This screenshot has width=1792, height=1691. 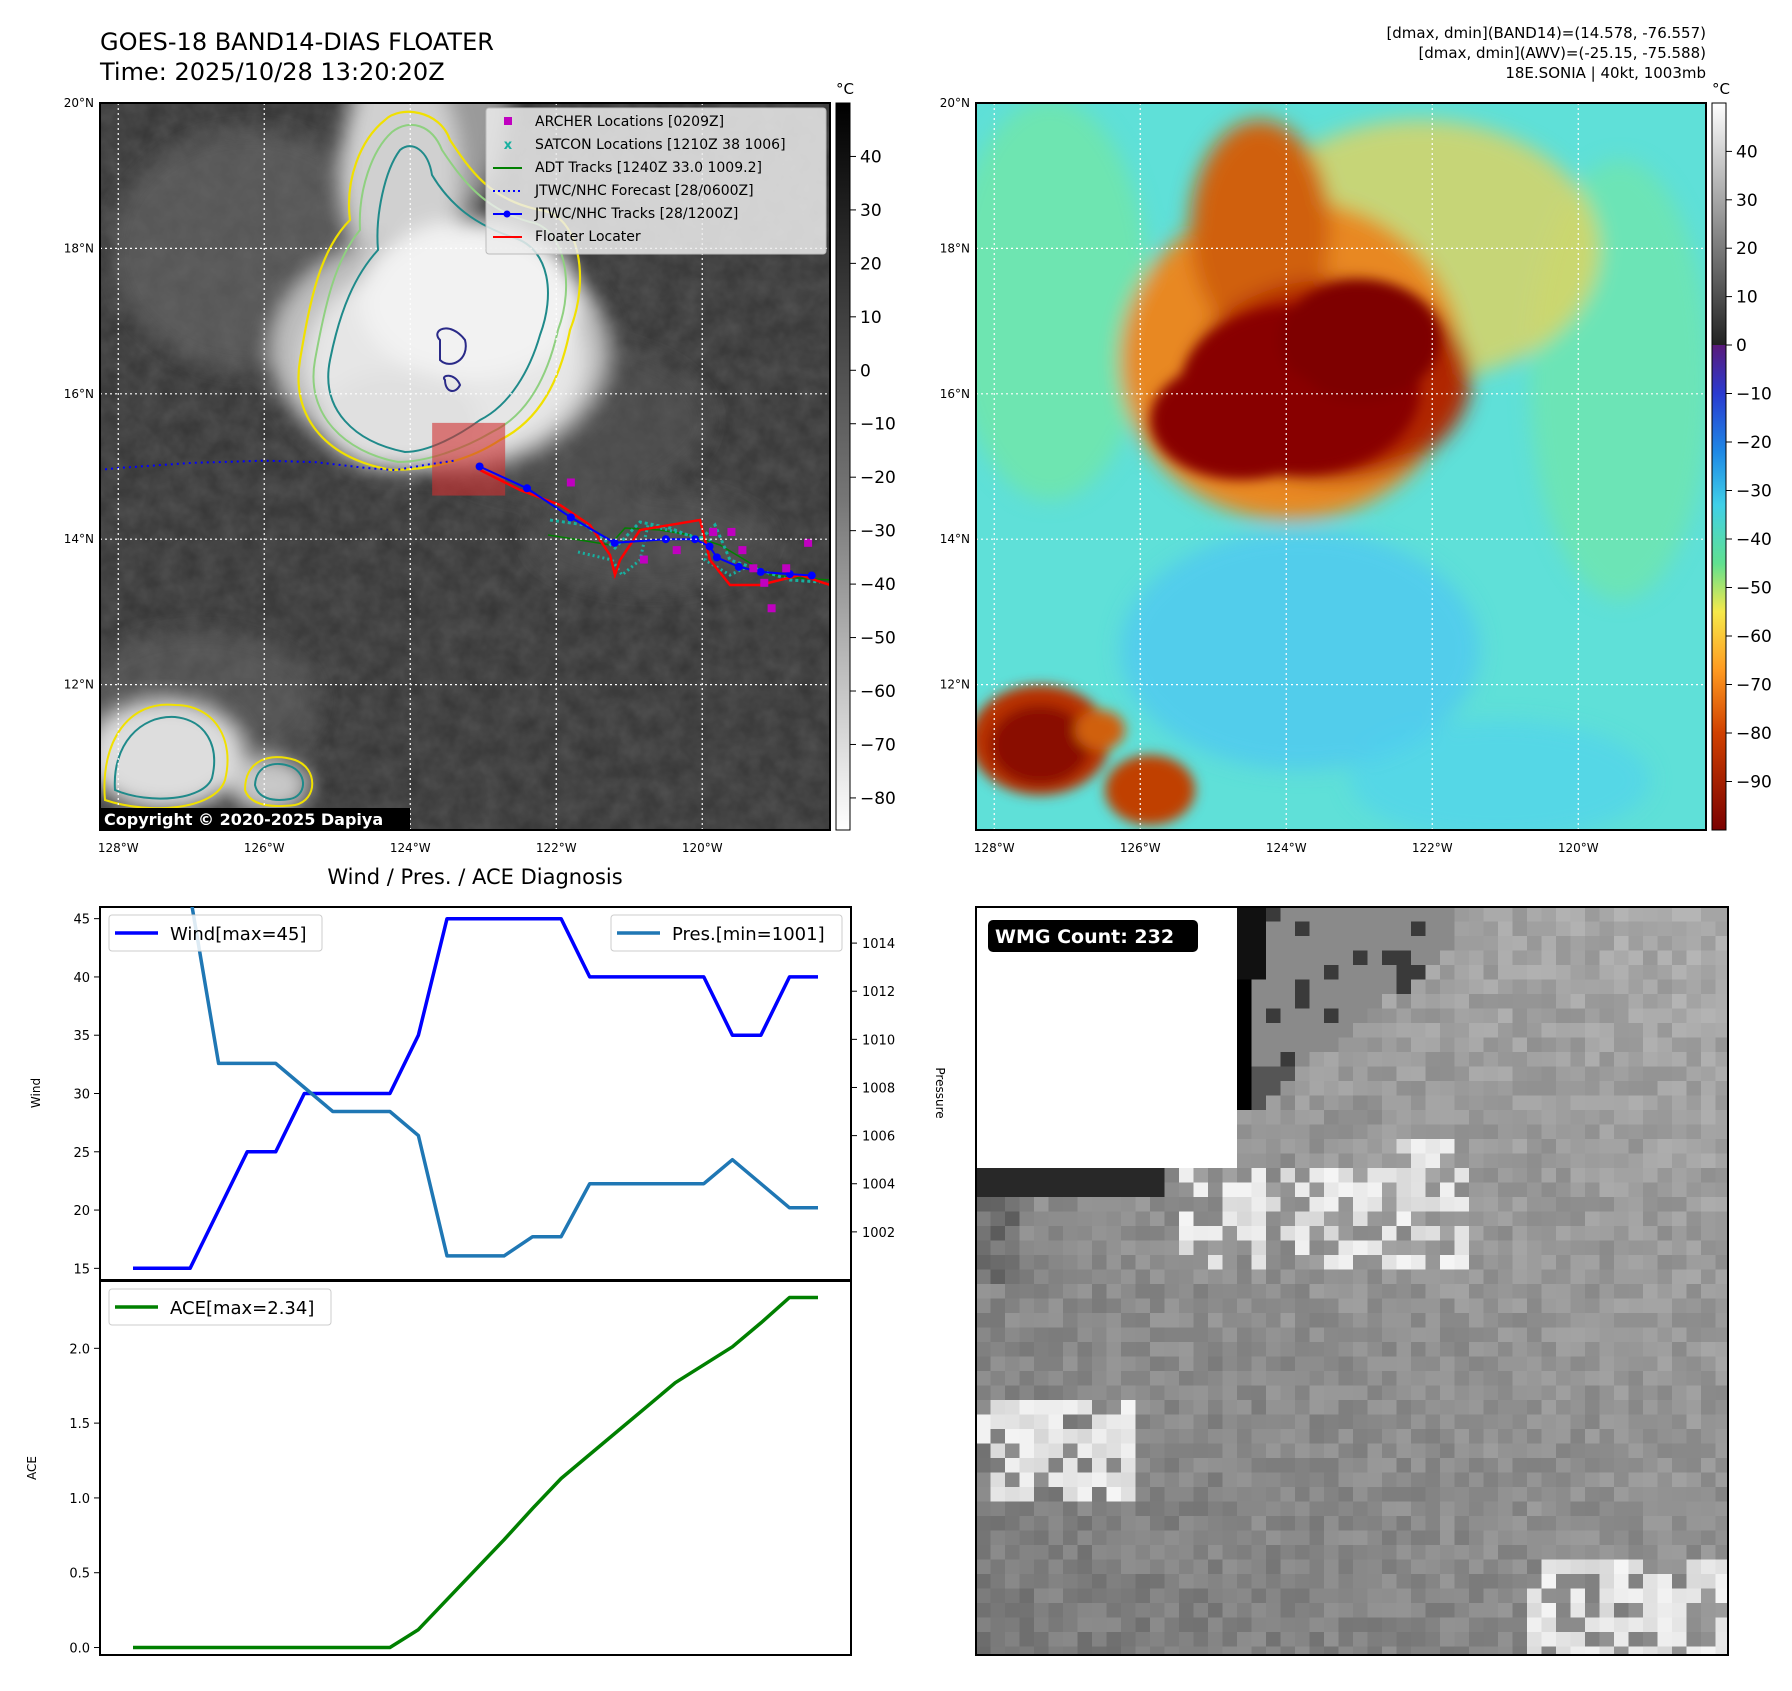 I want to click on legend-marker-satcon: x, so click(x=508, y=145).